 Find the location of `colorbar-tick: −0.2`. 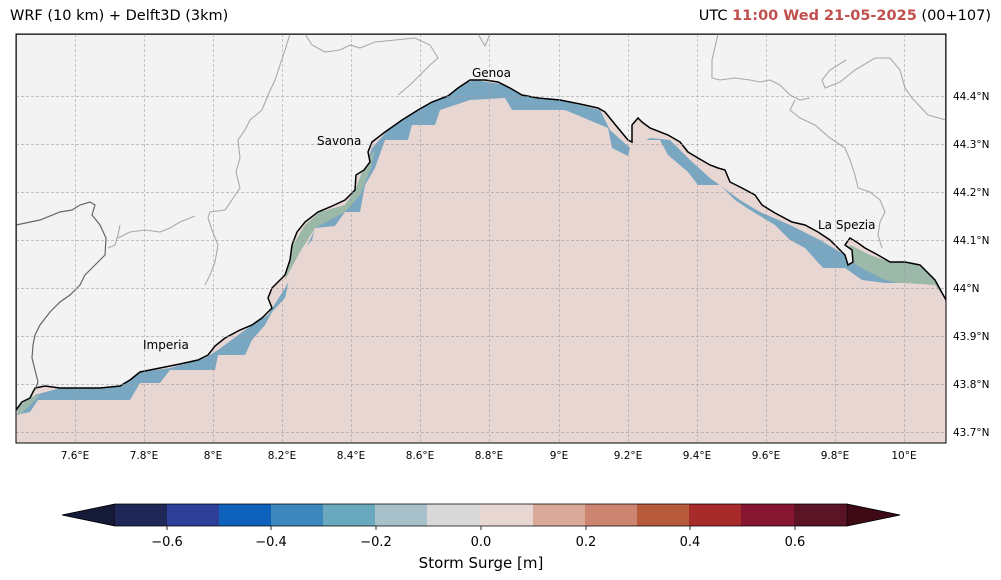

colorbar-tick: −0.2 is located at coordinates (376, 542).